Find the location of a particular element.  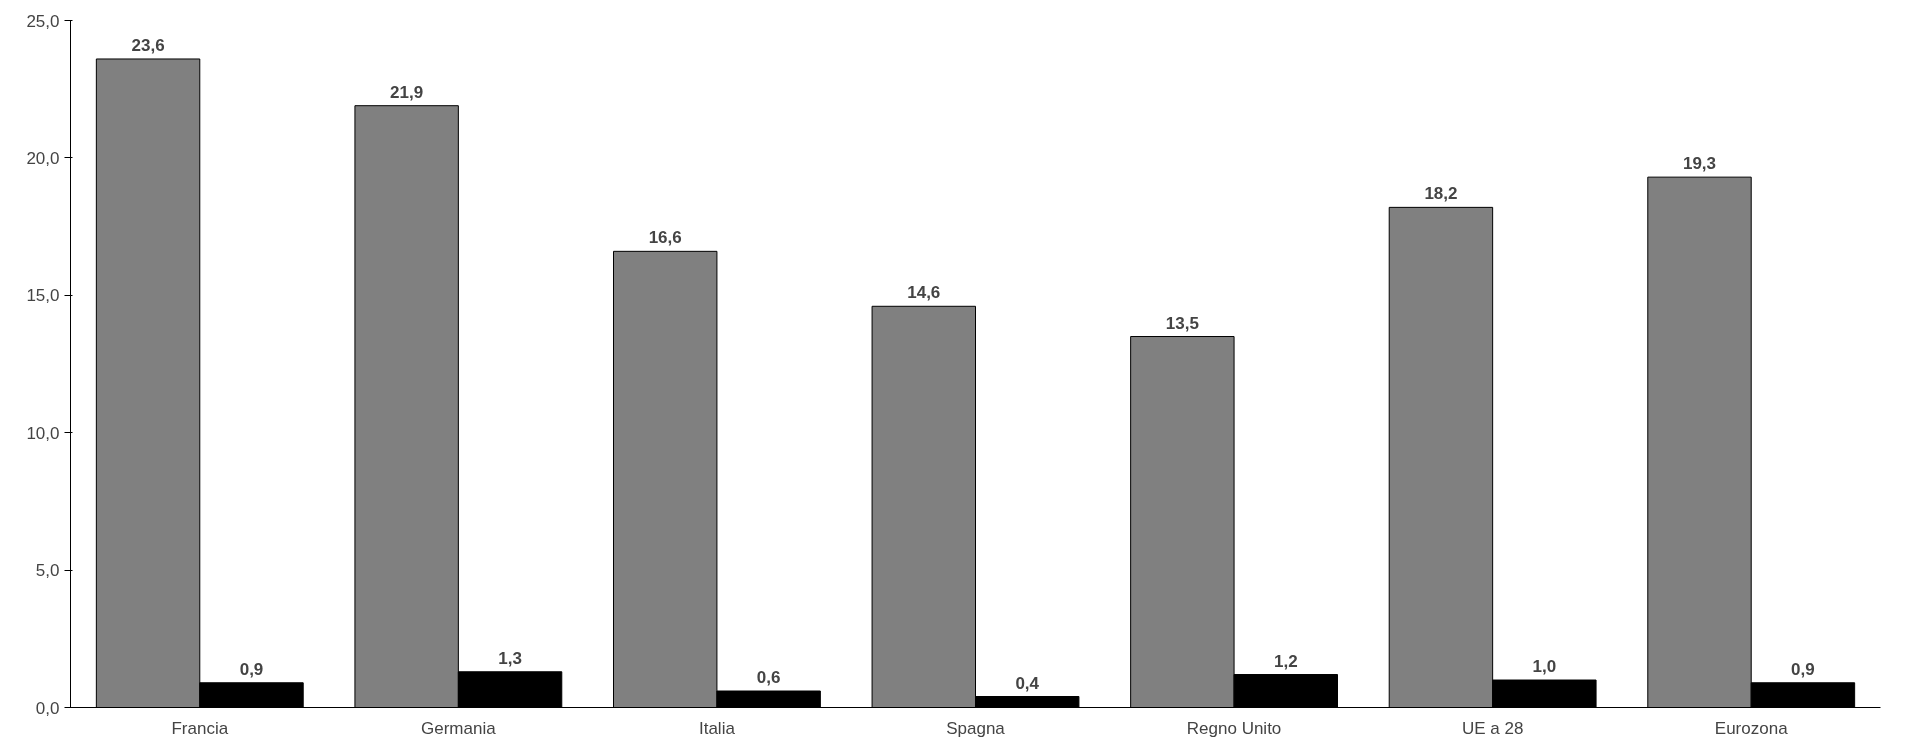

y-tick-label: 15,0 is located at coordinates (43, 296).